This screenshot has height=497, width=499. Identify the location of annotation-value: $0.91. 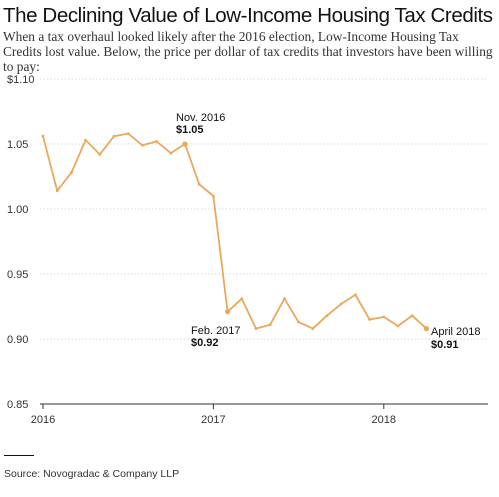
(445, 345).